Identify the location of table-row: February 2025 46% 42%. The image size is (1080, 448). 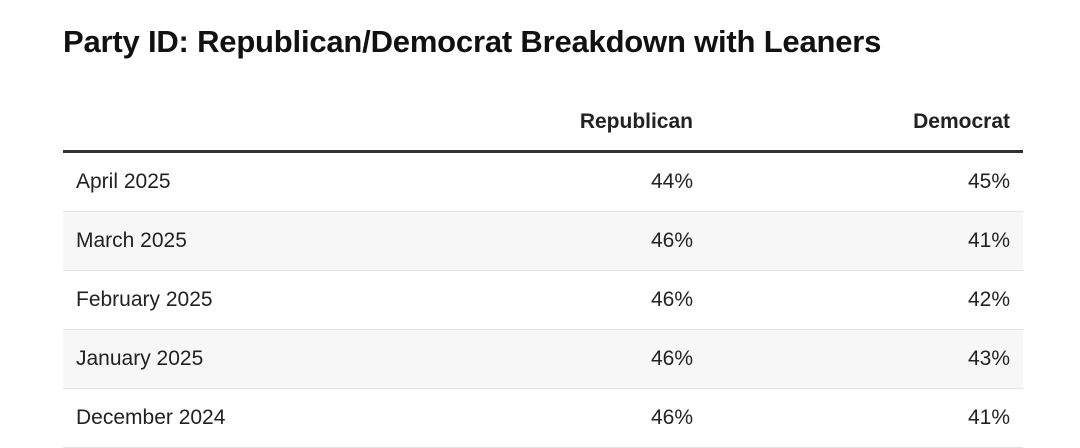
(543, 300).